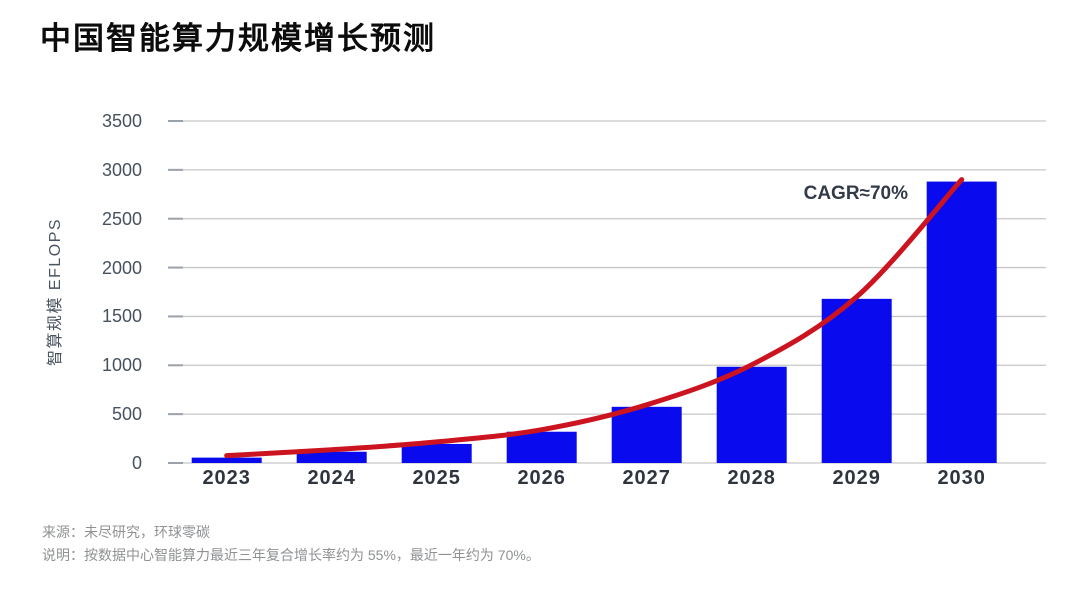 The height and width of the screenshot is (599, 1080). Describe the element at coordinates (126, 532) in the screenshot. I see `footer-source: 来源：未尽研究，环球零碳` at that location.